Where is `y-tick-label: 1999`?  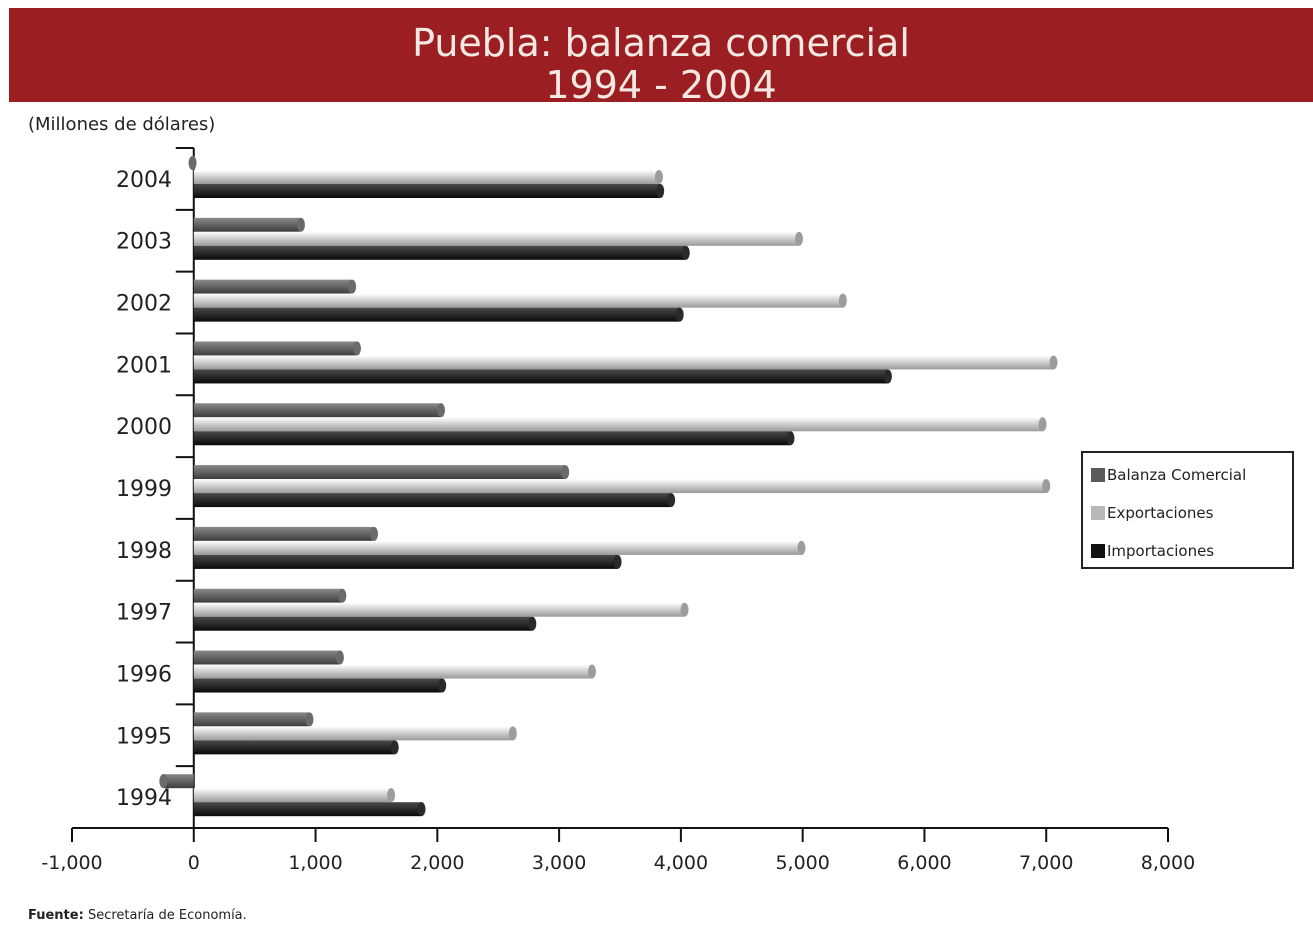
y-tick-label: 1999 is located at coordinates (144, 489).